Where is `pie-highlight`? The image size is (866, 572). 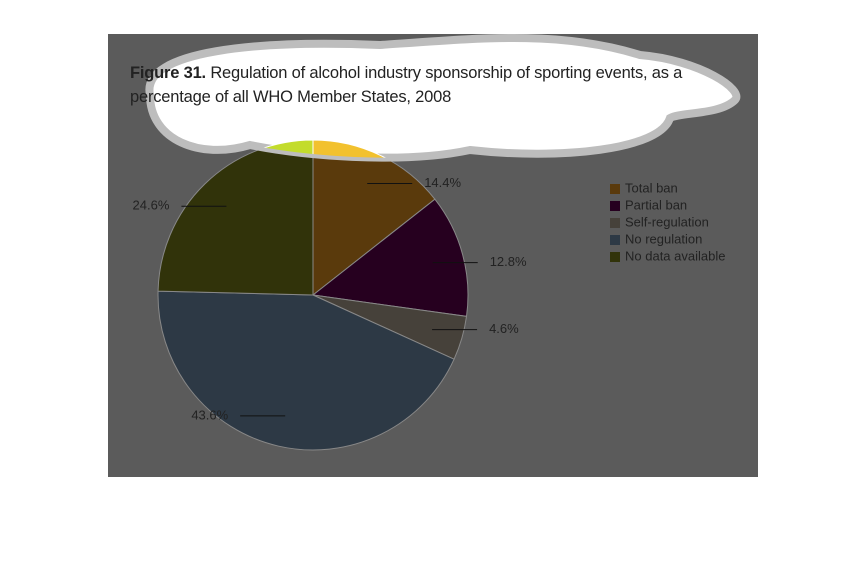 pie-highlight is located at coordinates (296, 148).